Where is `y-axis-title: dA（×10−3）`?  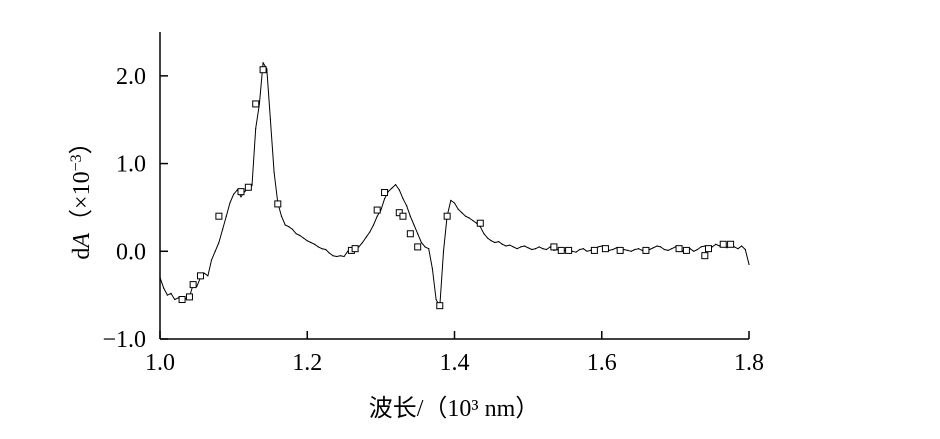
y-axis-title: dA（×10−3） is located at coordinates (82, 194).